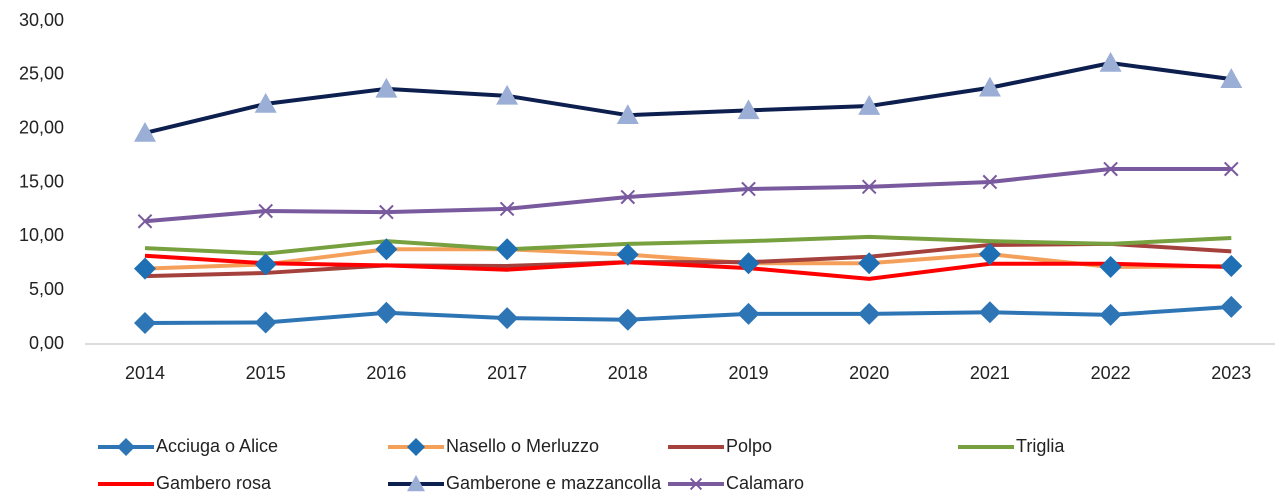 This screenshot has width=1281, height=493. Describe the element at coordinates (217, 446) in the screenshot. I see `legend-label: Acciuga o Alice` at that location.